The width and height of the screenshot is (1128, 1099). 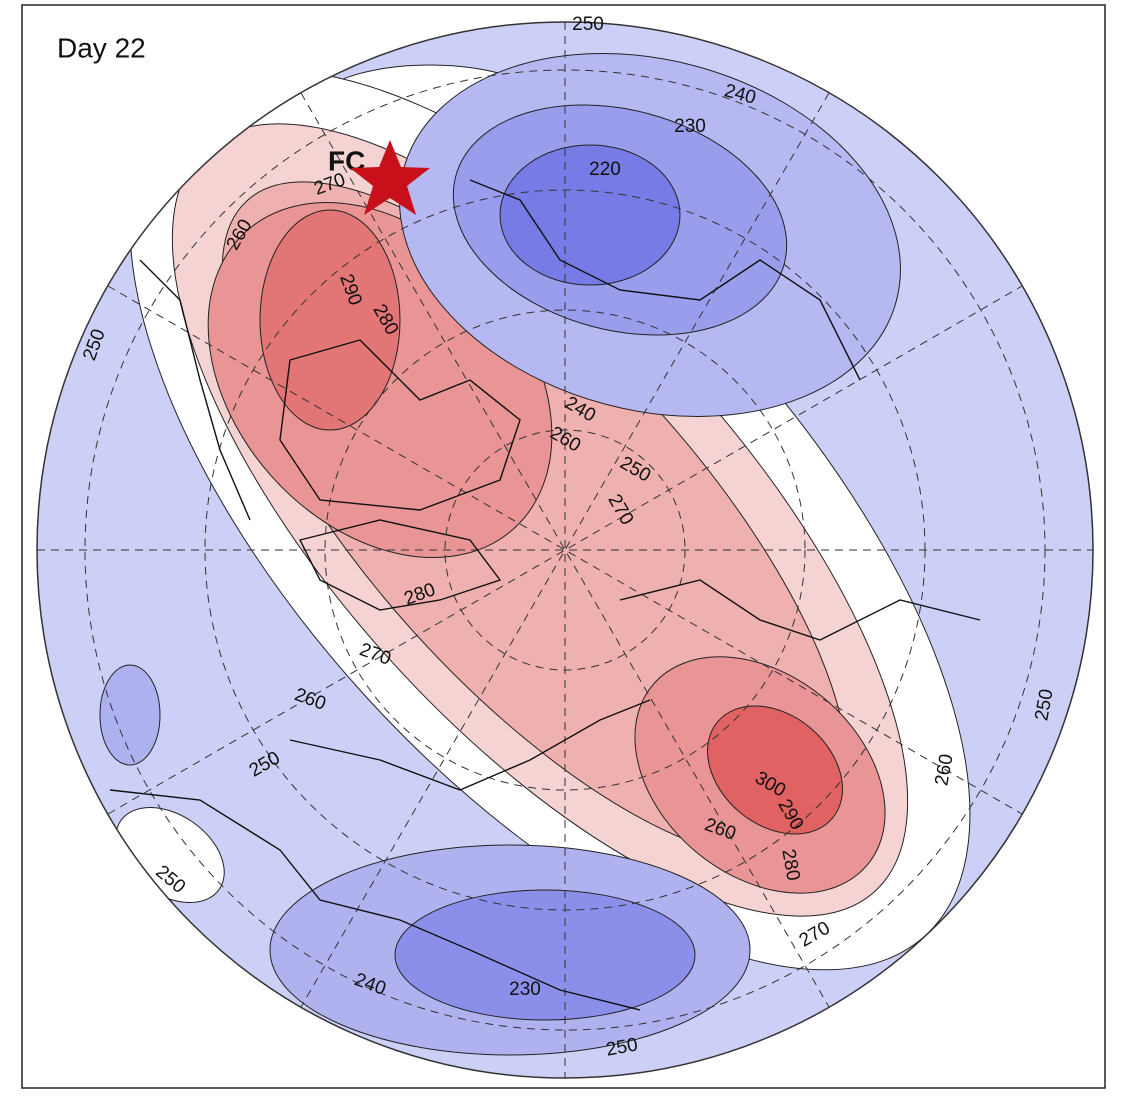 I want to click on star-marker, so click(x=390, y=177).